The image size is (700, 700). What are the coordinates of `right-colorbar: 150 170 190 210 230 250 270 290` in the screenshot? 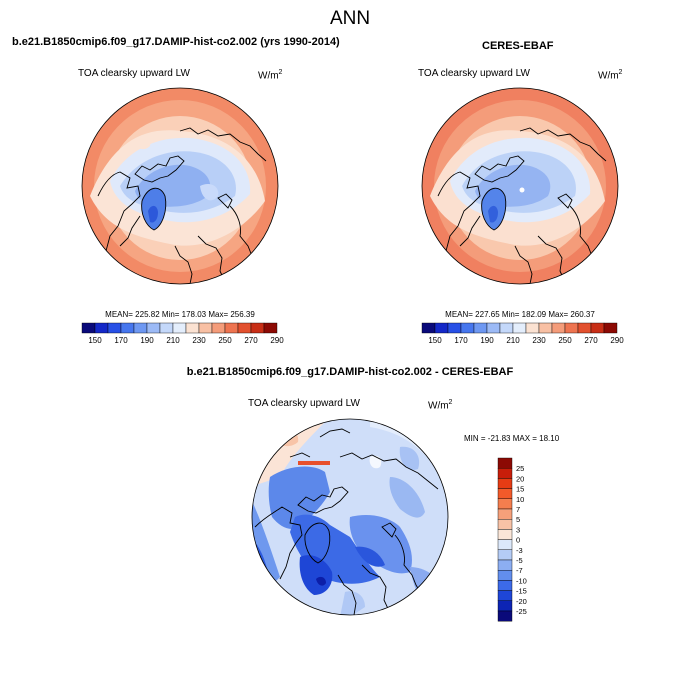 It's located at (522, 333).